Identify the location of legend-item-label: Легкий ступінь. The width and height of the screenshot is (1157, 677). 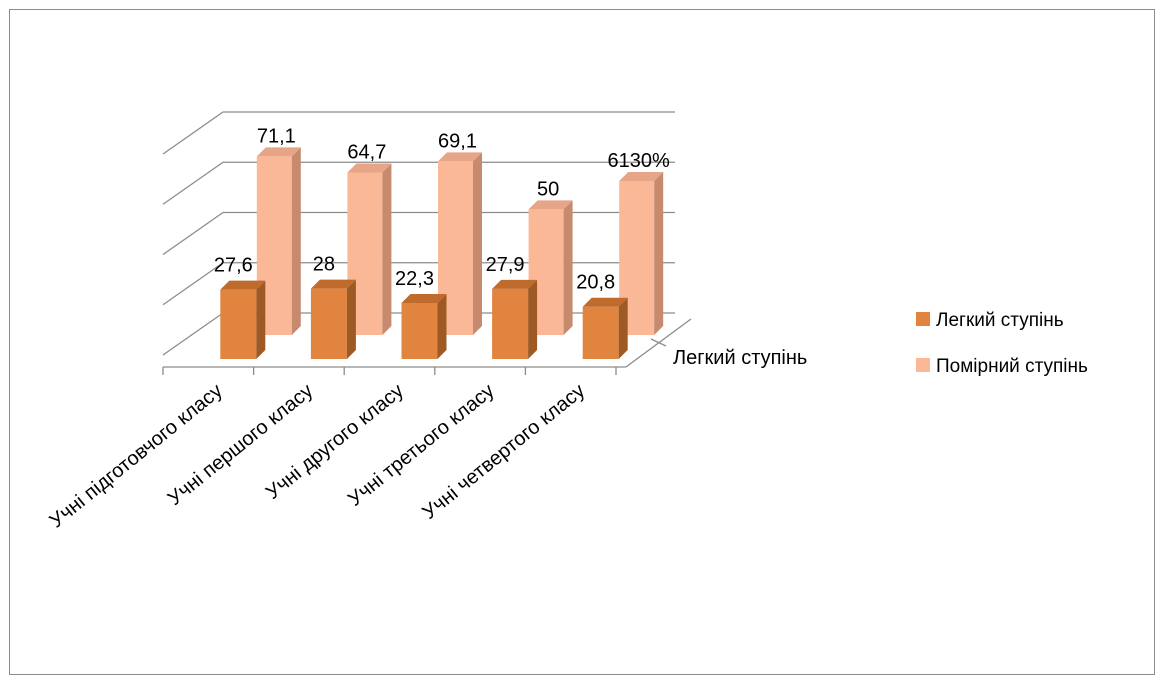
(1000, 320).